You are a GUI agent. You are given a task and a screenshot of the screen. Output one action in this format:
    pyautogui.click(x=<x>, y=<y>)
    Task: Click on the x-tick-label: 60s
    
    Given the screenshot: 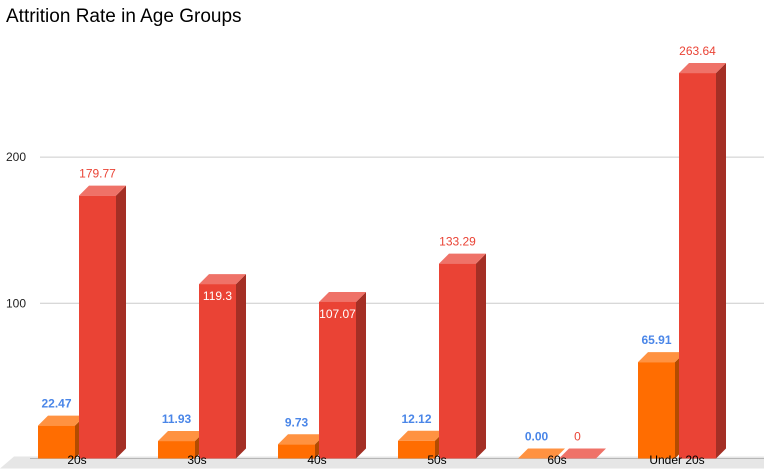 What is the action you would take?
    pyautogui.click(x=556, y=460)
    